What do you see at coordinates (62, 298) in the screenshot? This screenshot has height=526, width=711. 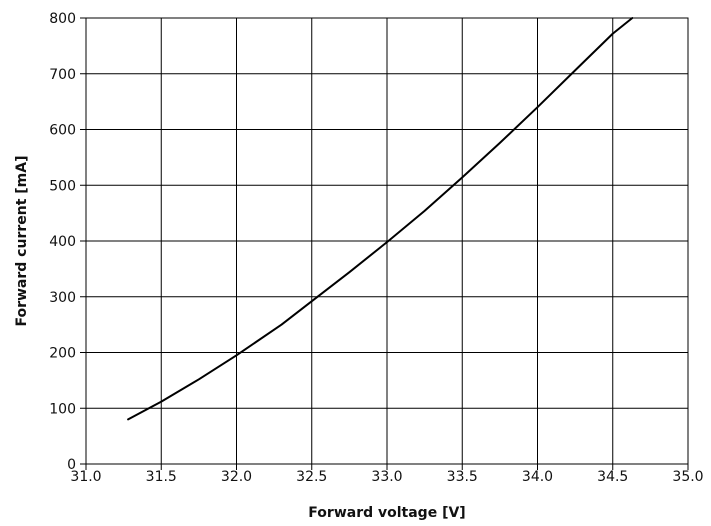 I see `y-tick-label: 300` at bounding box center [62, 298].